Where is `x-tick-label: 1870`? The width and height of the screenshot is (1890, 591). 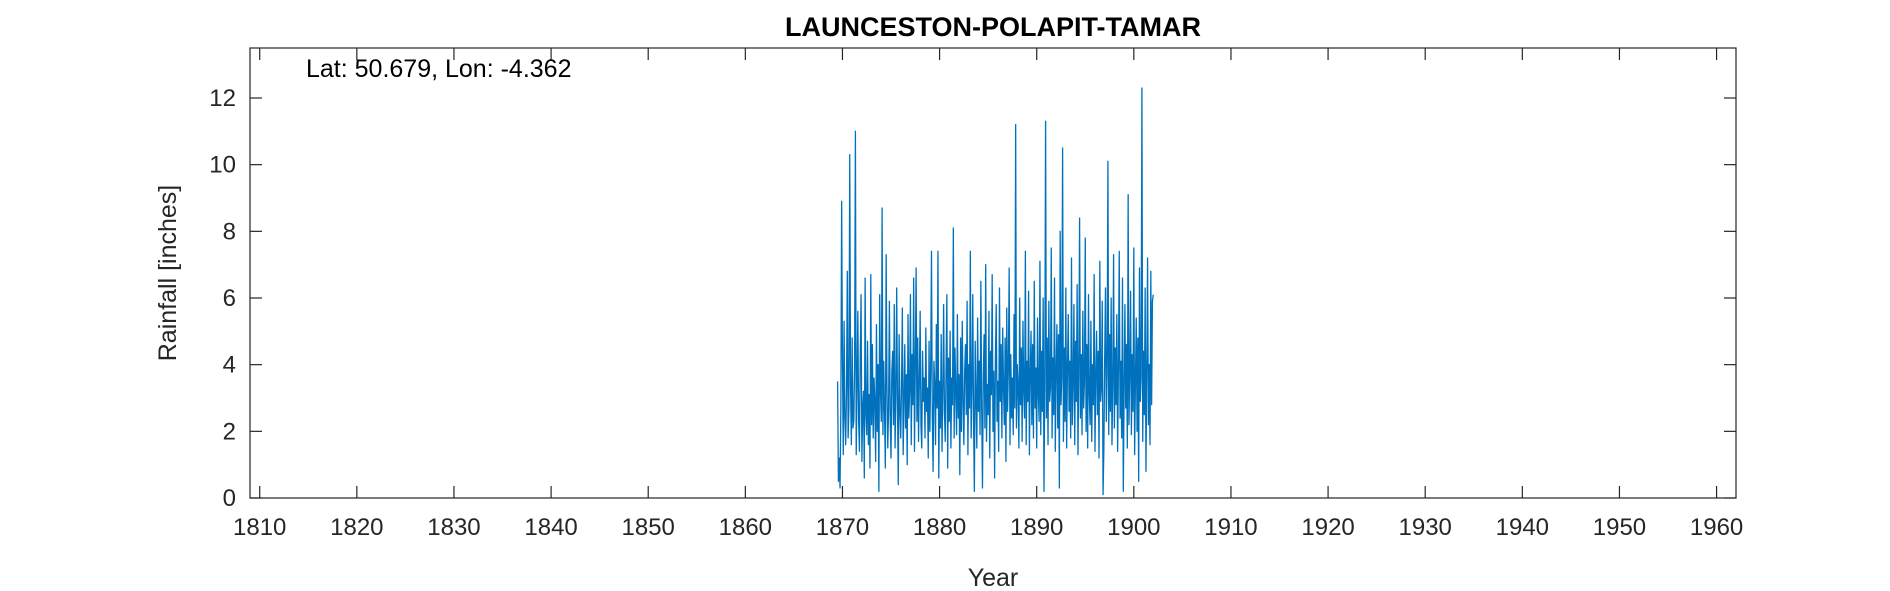 x-tick-label: 1870 is located at coordinates (842, 527).